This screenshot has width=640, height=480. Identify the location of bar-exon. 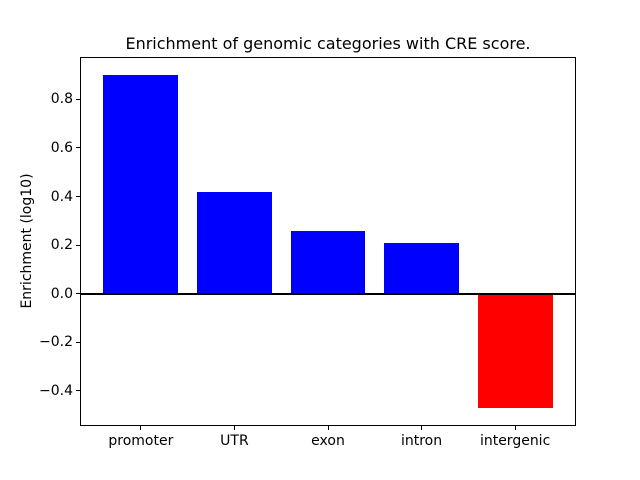
(328, 262).